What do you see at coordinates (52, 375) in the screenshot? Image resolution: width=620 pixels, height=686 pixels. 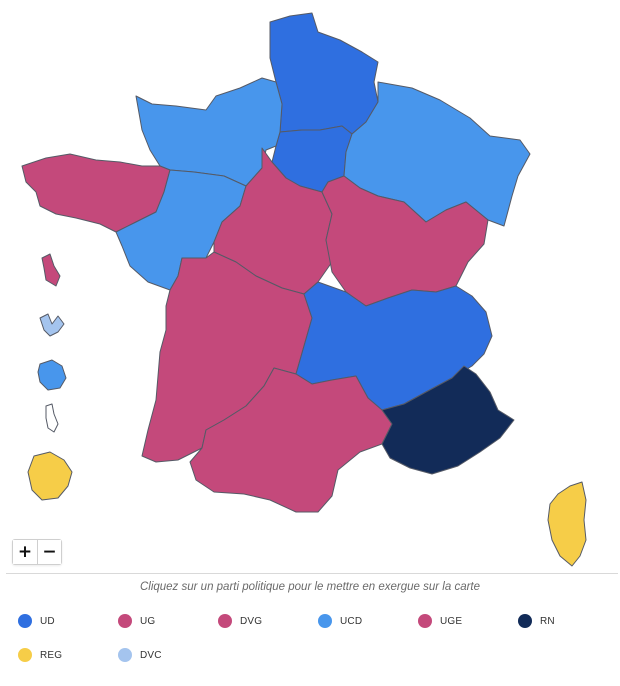 I see `region-la-reunion` at bounding box center [52, 375].